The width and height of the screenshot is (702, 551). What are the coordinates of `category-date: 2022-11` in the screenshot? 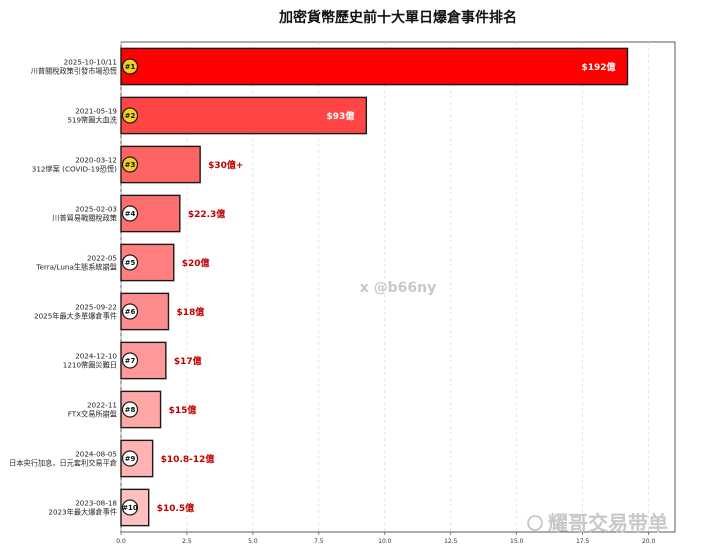 It's located at (102, 405).